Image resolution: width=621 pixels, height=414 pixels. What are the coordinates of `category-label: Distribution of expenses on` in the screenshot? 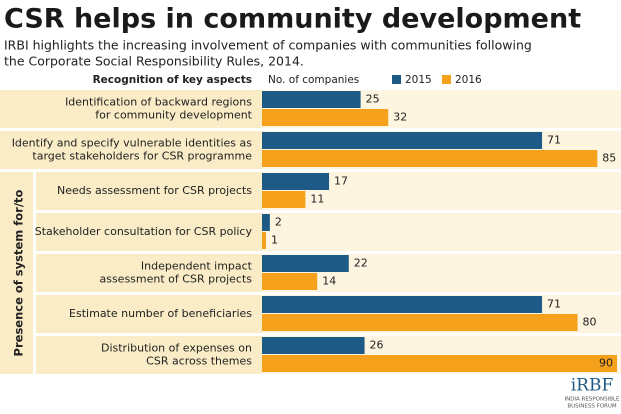 It's located at (176, 348).